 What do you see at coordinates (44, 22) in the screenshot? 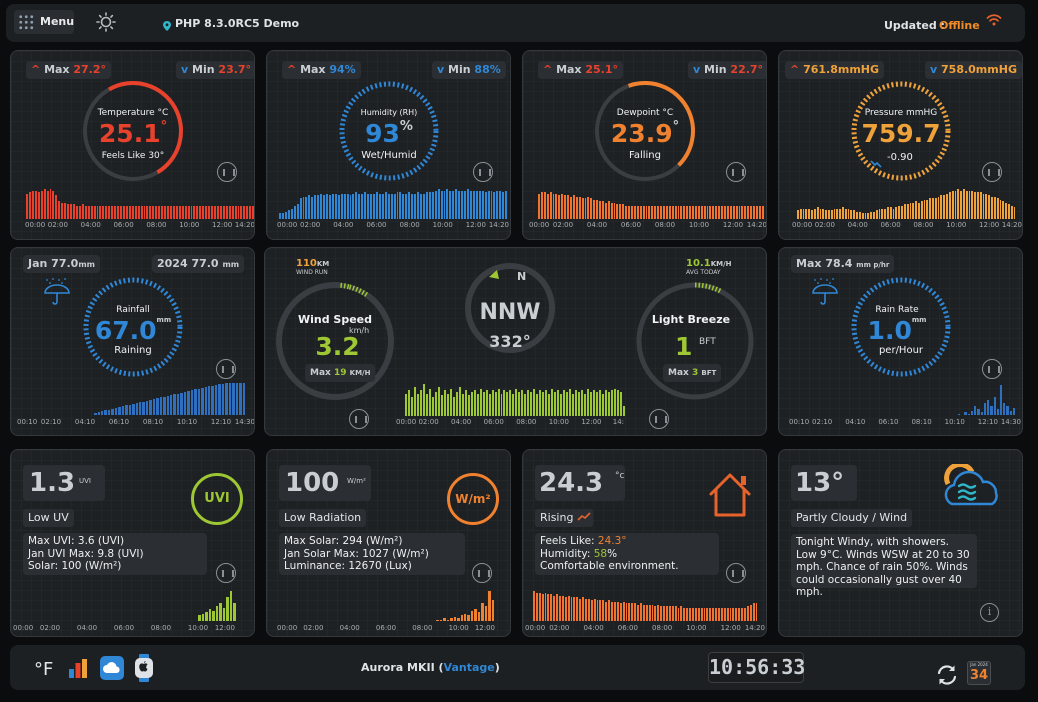
I see `menu-button: Menu` at bounding box center [44, 22].